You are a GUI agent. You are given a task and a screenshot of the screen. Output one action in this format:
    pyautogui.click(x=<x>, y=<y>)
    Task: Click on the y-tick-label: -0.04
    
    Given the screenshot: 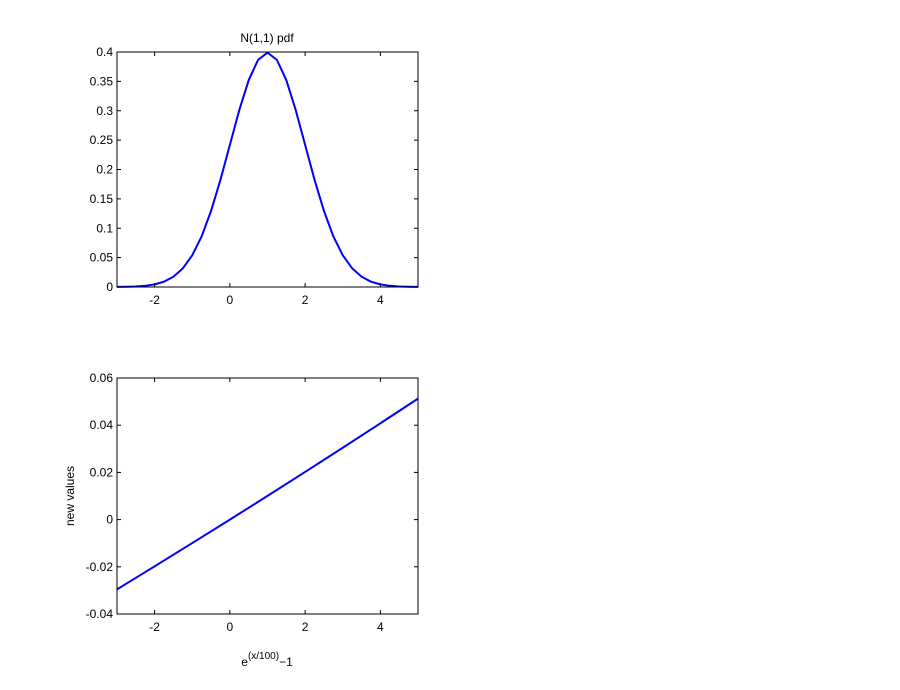 What is the action you would take?
    pyautogui.click(x=100, y=614)
    